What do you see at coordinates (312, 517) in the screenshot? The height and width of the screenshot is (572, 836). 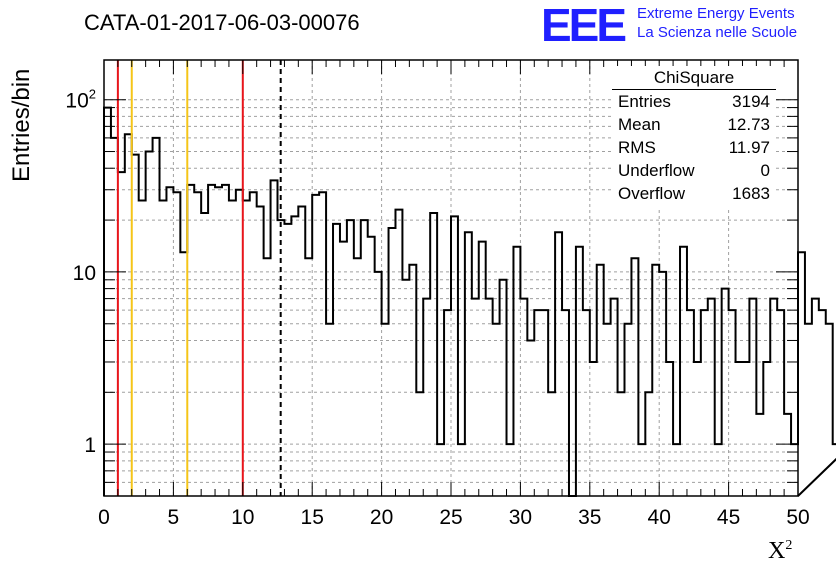 I see `x-tick-label: 15` at bounding box center [312, 517].